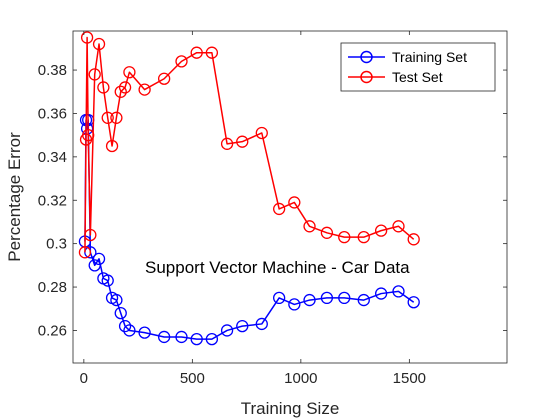 The height and width of the screenshot is (420, 560). Describe the element at coordinates (52, 330) in the screenshot. I see `y-tick-label: 0.26` at that location.